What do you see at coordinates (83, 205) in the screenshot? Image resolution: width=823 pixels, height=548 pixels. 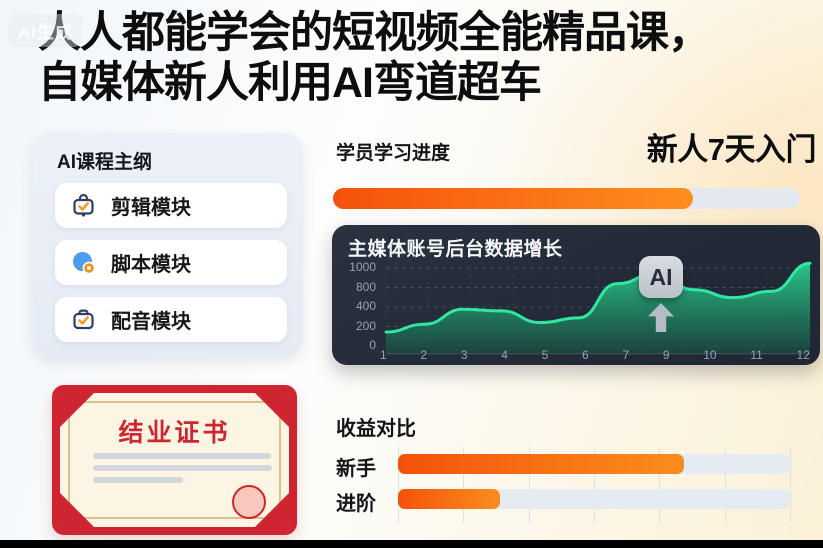 I see `briefcase-check-icon` at bounding box center [83, 205].